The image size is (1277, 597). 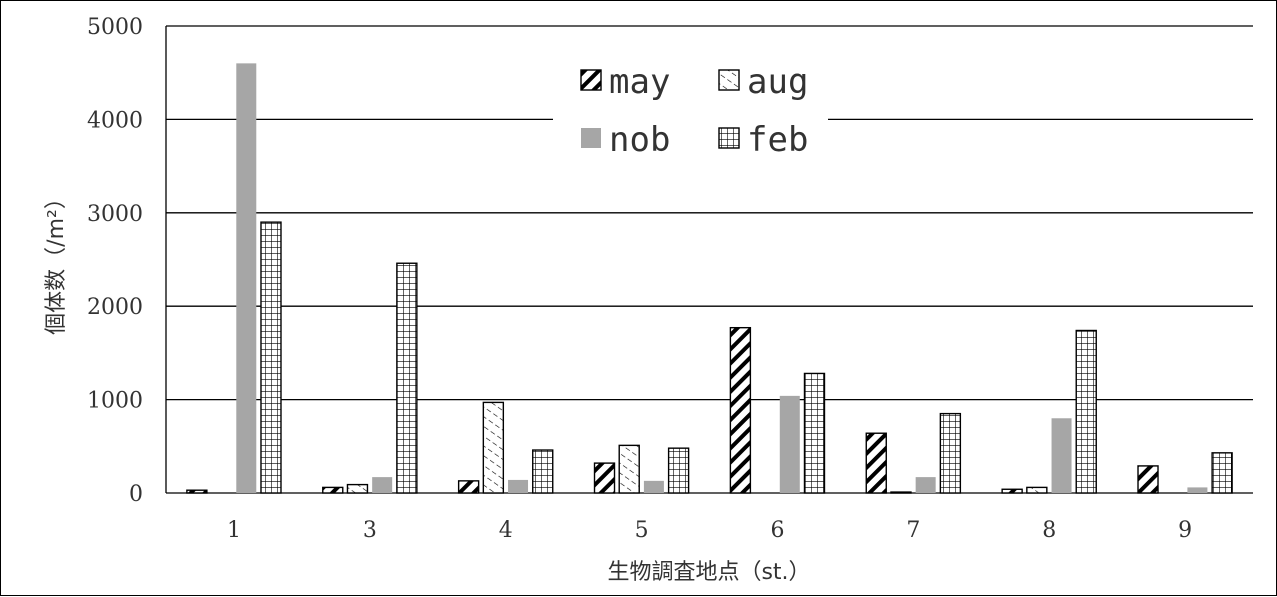 I want to click on bar-may-st8, so click(x=1012, y=491).